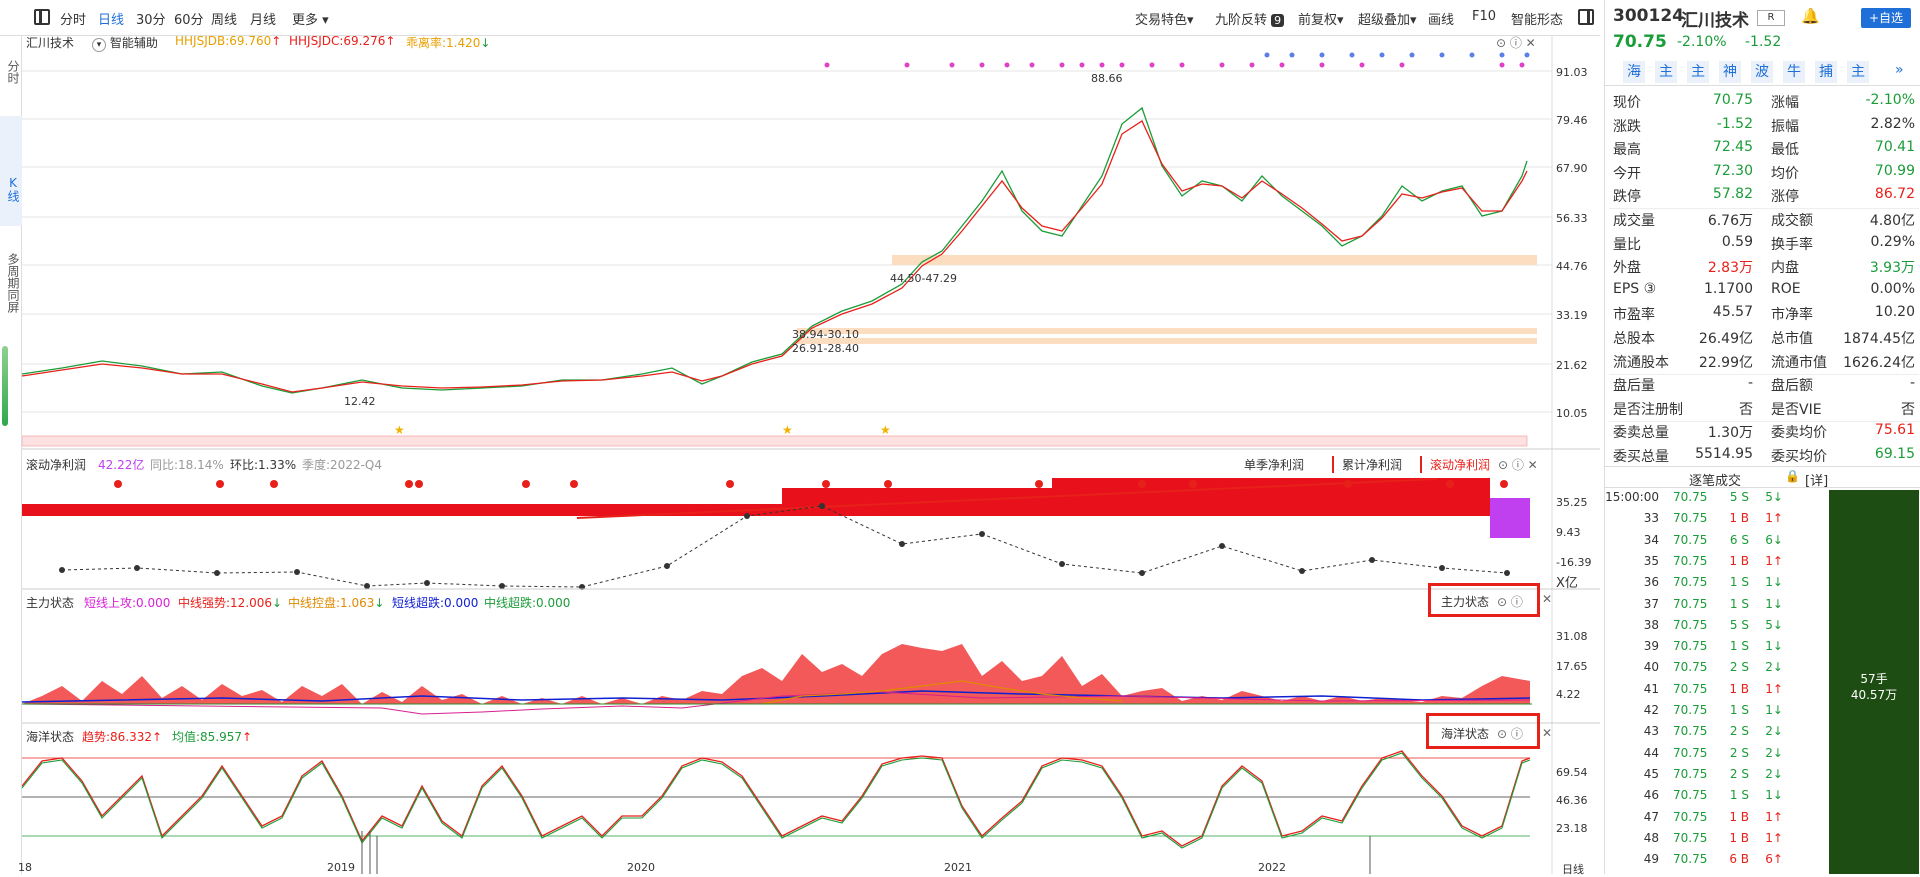  I want to click on support-zone, so click(1214, 260).